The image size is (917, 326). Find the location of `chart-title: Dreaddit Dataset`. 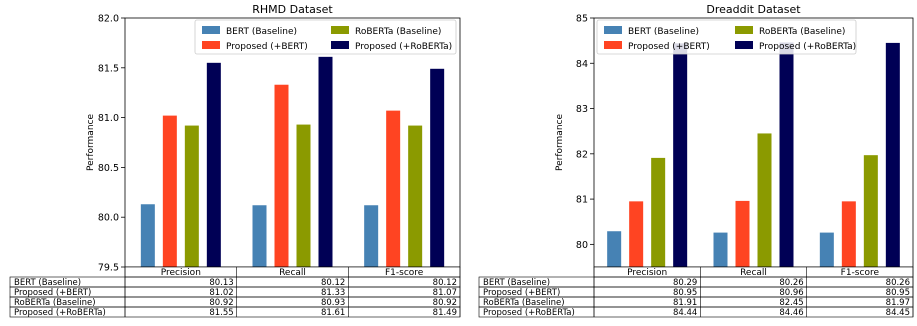

chart-title: Dreaddit Dataset is located at coordinates (753, 9).